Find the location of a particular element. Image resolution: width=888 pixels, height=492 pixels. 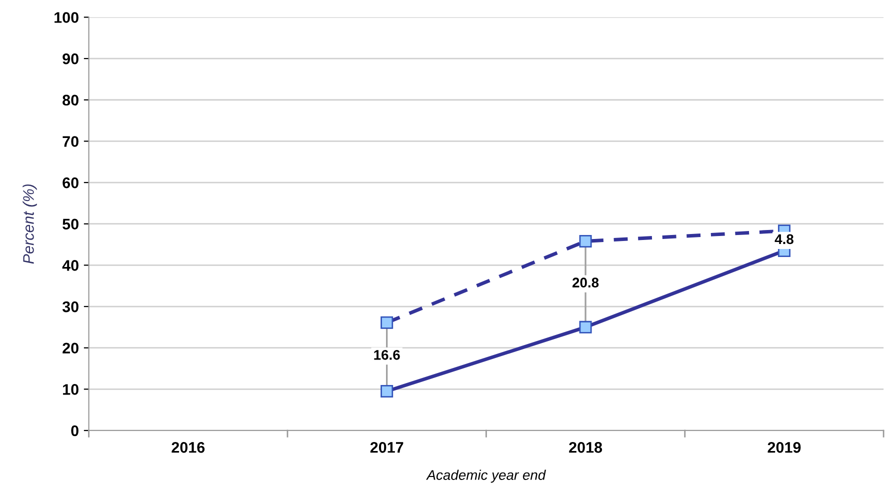

x-tick-label: 2018 is located at coordinates (585, 447).